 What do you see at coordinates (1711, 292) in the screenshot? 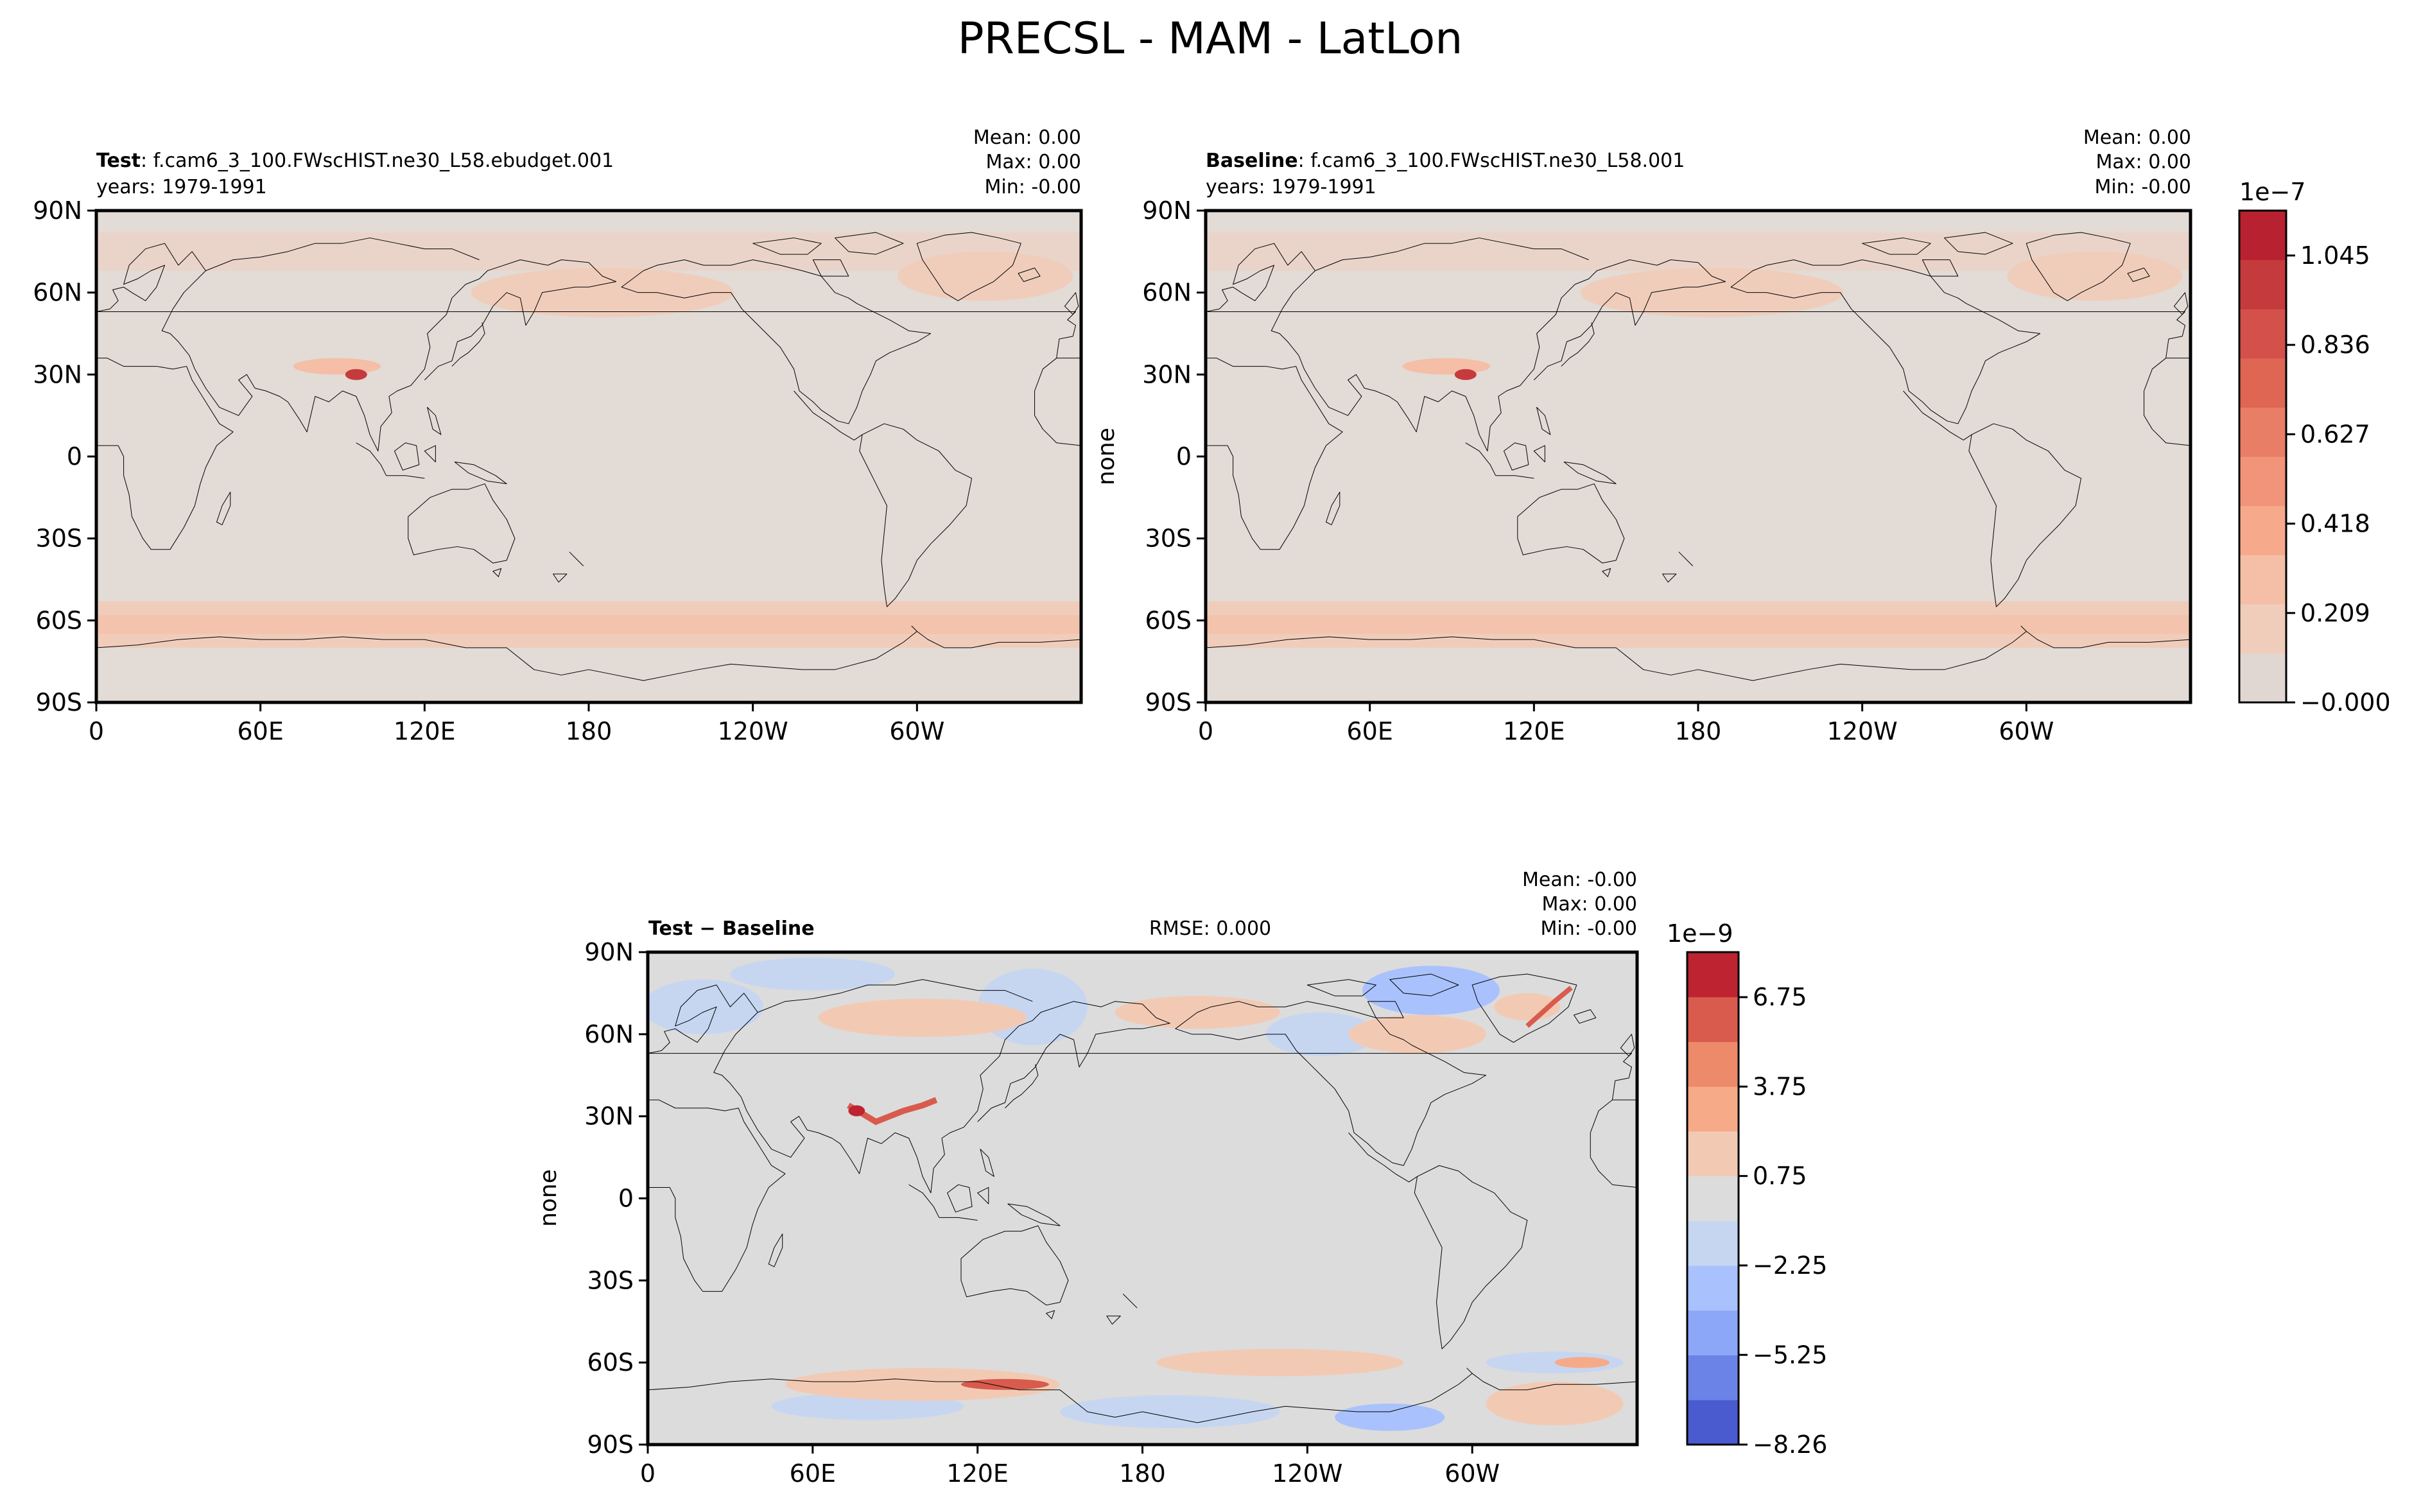
I see `baseline-nh-storm-track` at bounding box center [1711, 292].